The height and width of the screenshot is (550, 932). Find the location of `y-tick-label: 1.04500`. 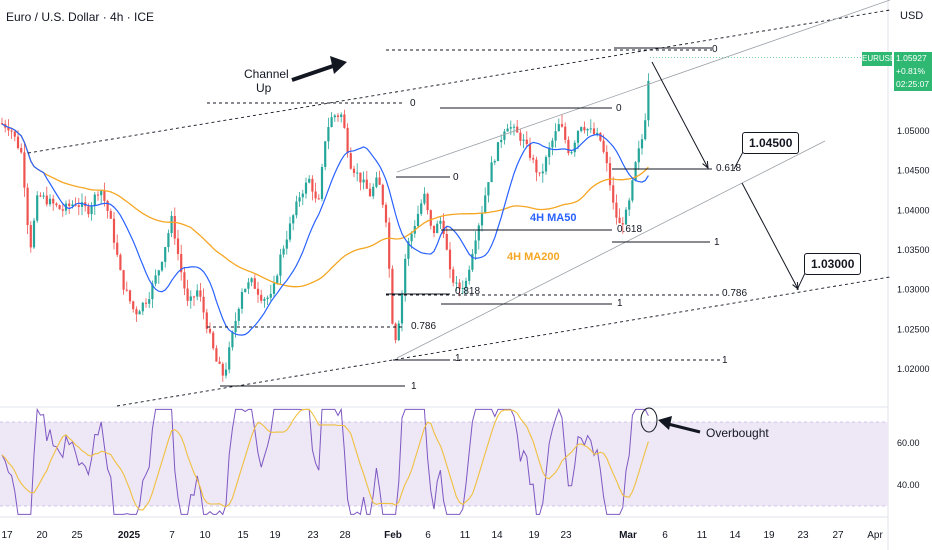

y-tick-label: 1.04500 is located at coordinates (913, 171).